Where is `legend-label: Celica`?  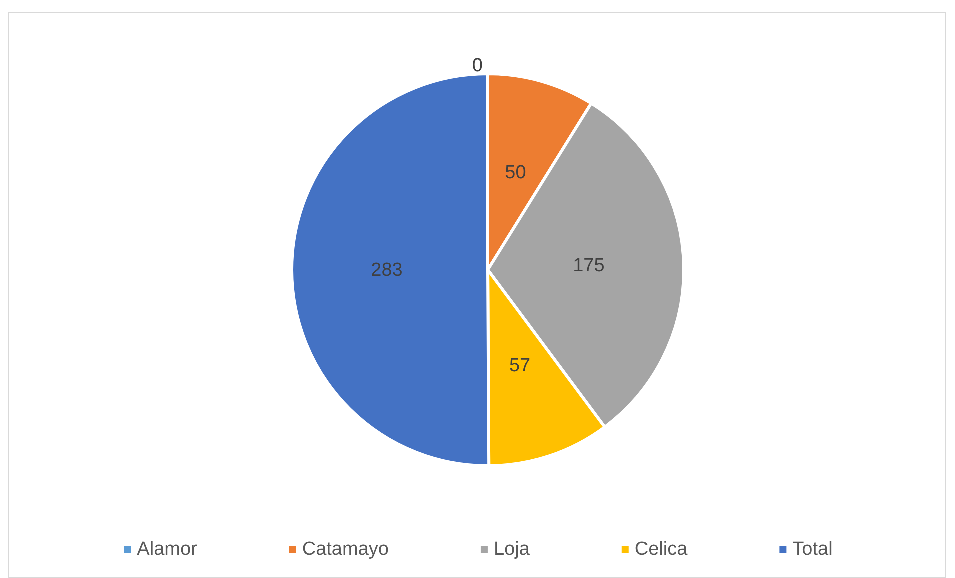 legend-label: Celica is located at coordinates (661, 549).